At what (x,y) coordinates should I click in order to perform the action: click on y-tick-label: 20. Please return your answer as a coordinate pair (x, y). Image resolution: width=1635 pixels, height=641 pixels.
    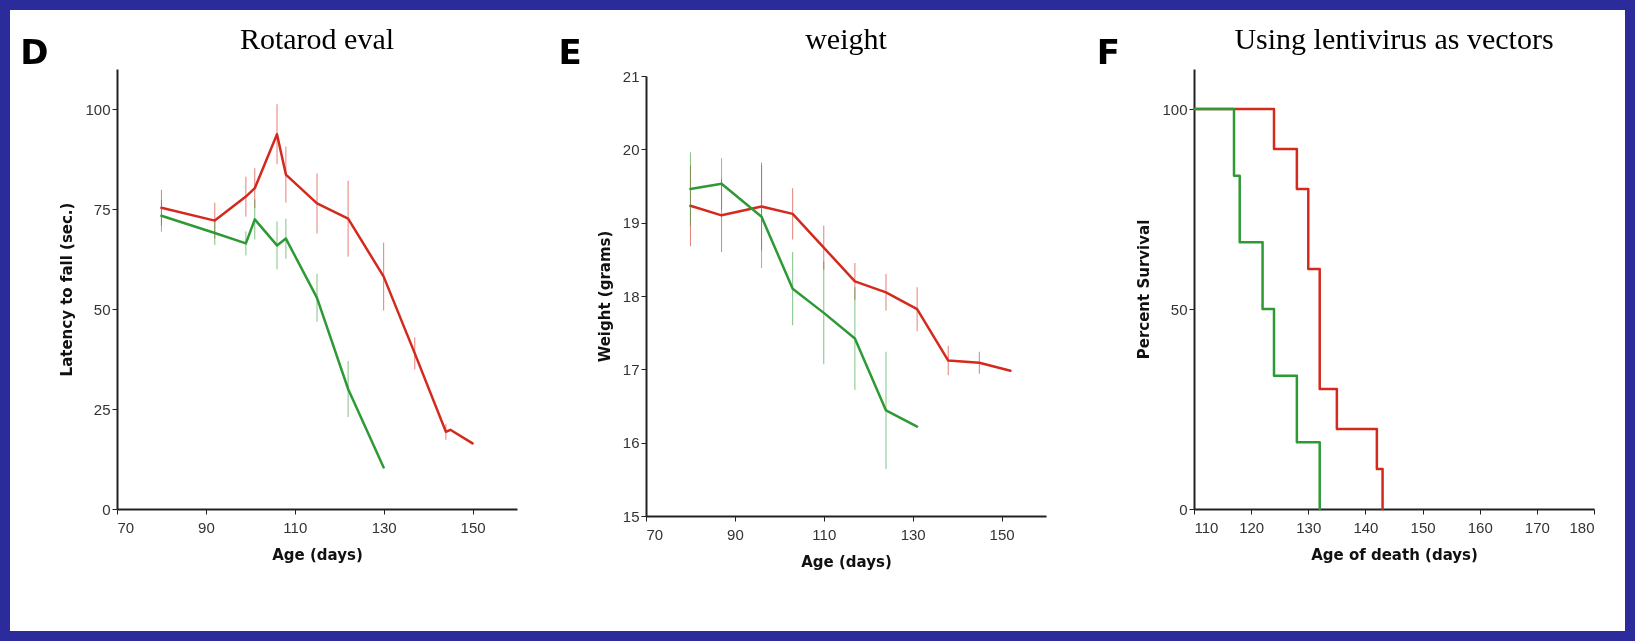
    Looking at the image, I should click on (631, 149).